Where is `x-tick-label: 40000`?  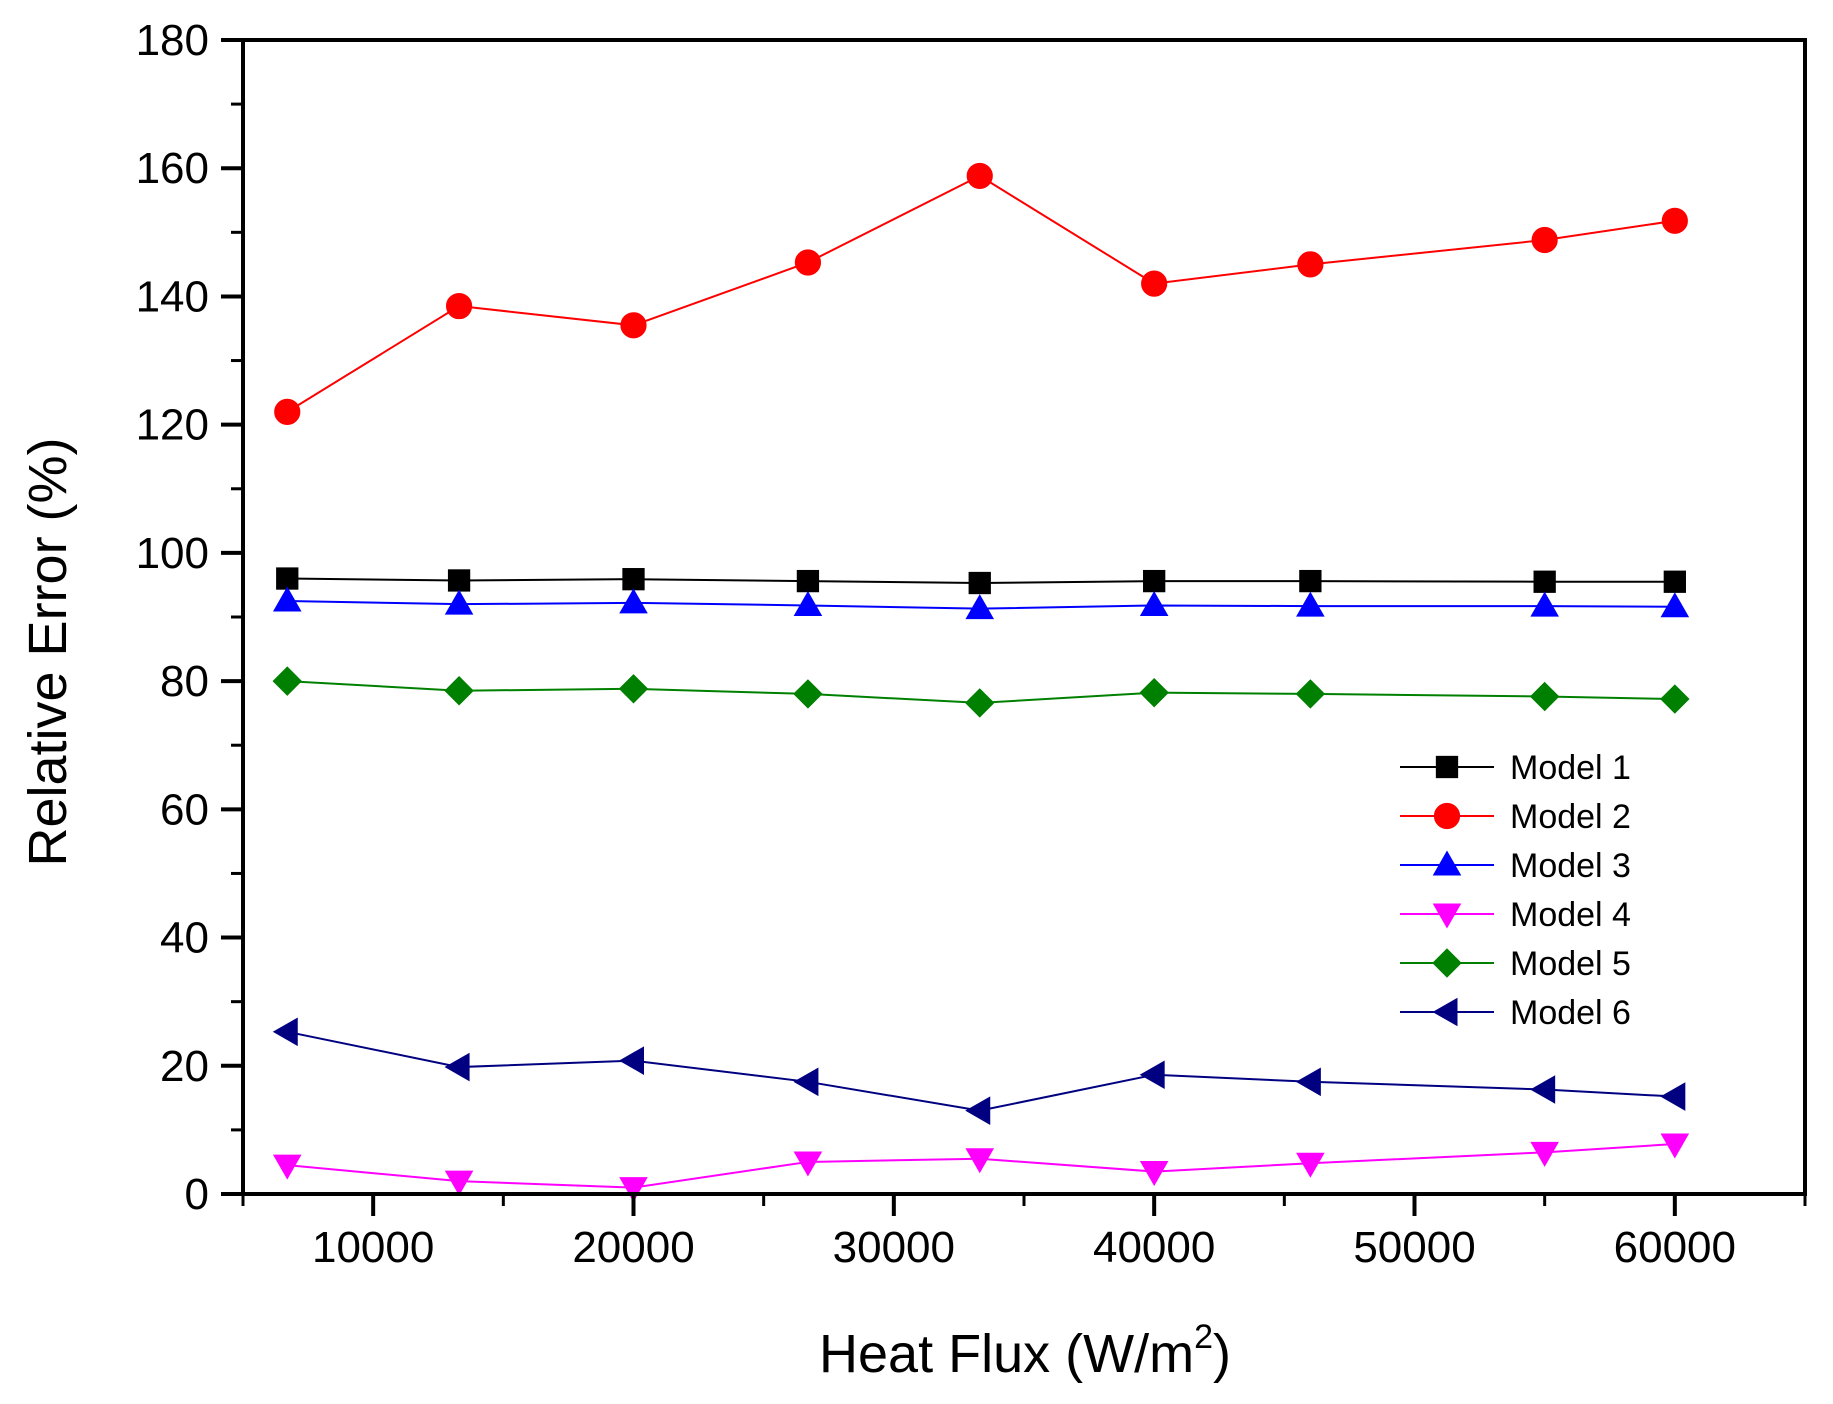
x-tick-label: 40000 is located at coordinates (1154, 1247).